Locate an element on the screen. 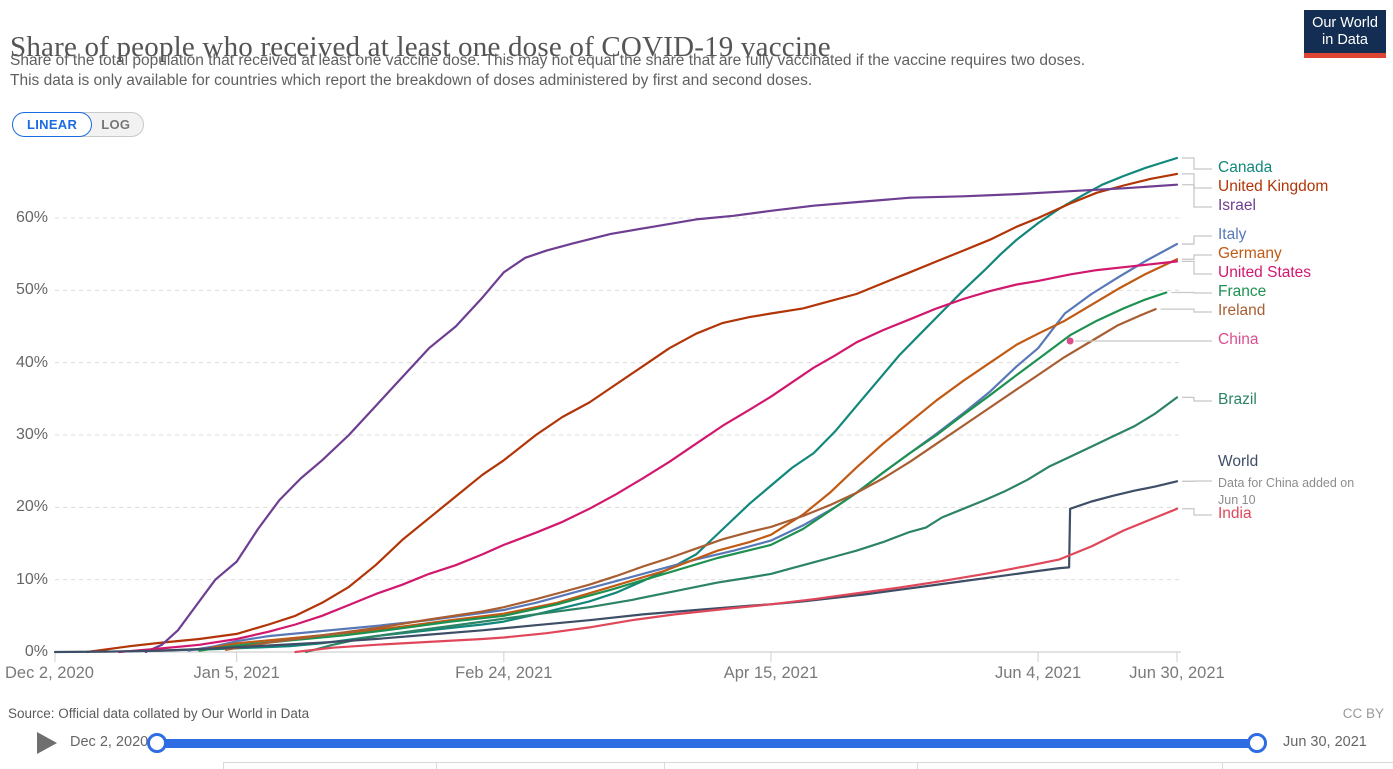  timeline-end-handle is located at coordinates (1257, 743).